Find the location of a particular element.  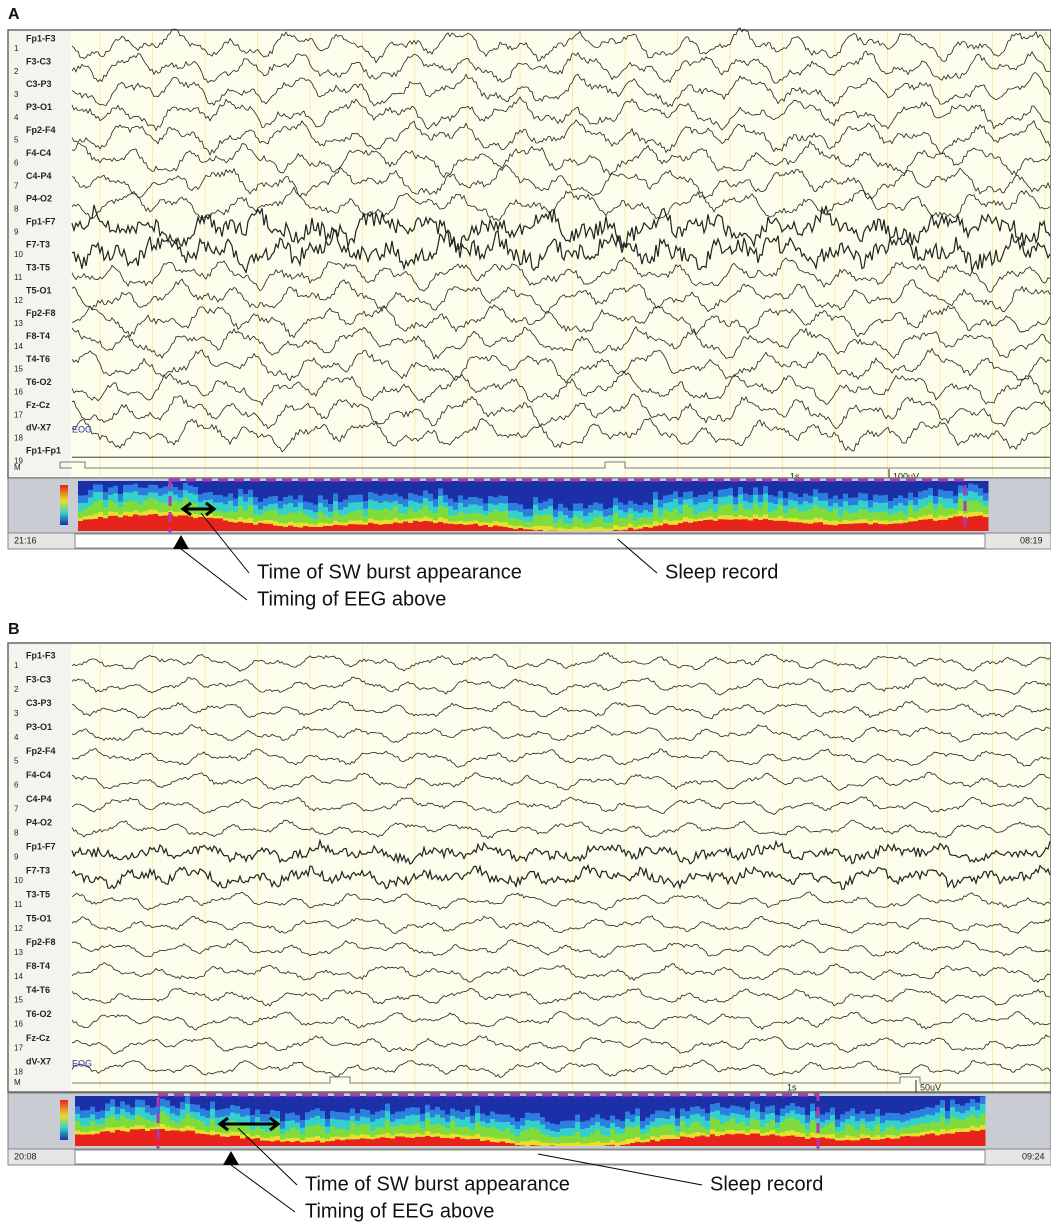

channel-name: dV-X7 is located at coordinates (38, 428).